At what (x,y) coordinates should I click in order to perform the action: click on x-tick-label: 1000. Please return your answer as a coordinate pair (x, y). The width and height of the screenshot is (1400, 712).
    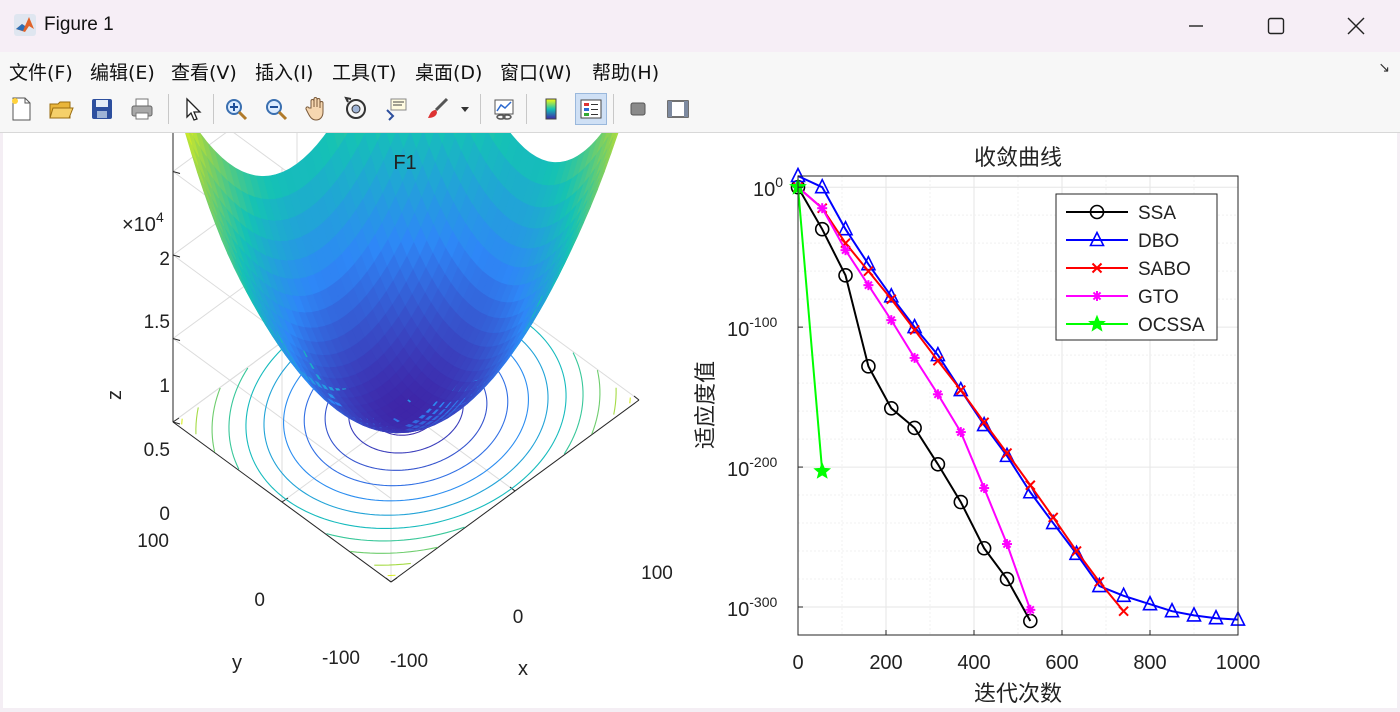
    Looking at the image, I should click on (1238, 663).